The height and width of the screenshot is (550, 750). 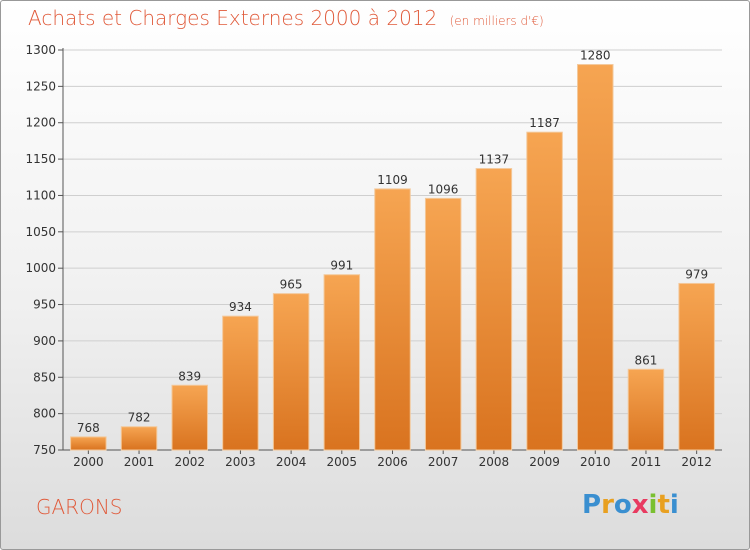 I want to click on y-tick-label: 1300, so click(x=40, y=50).